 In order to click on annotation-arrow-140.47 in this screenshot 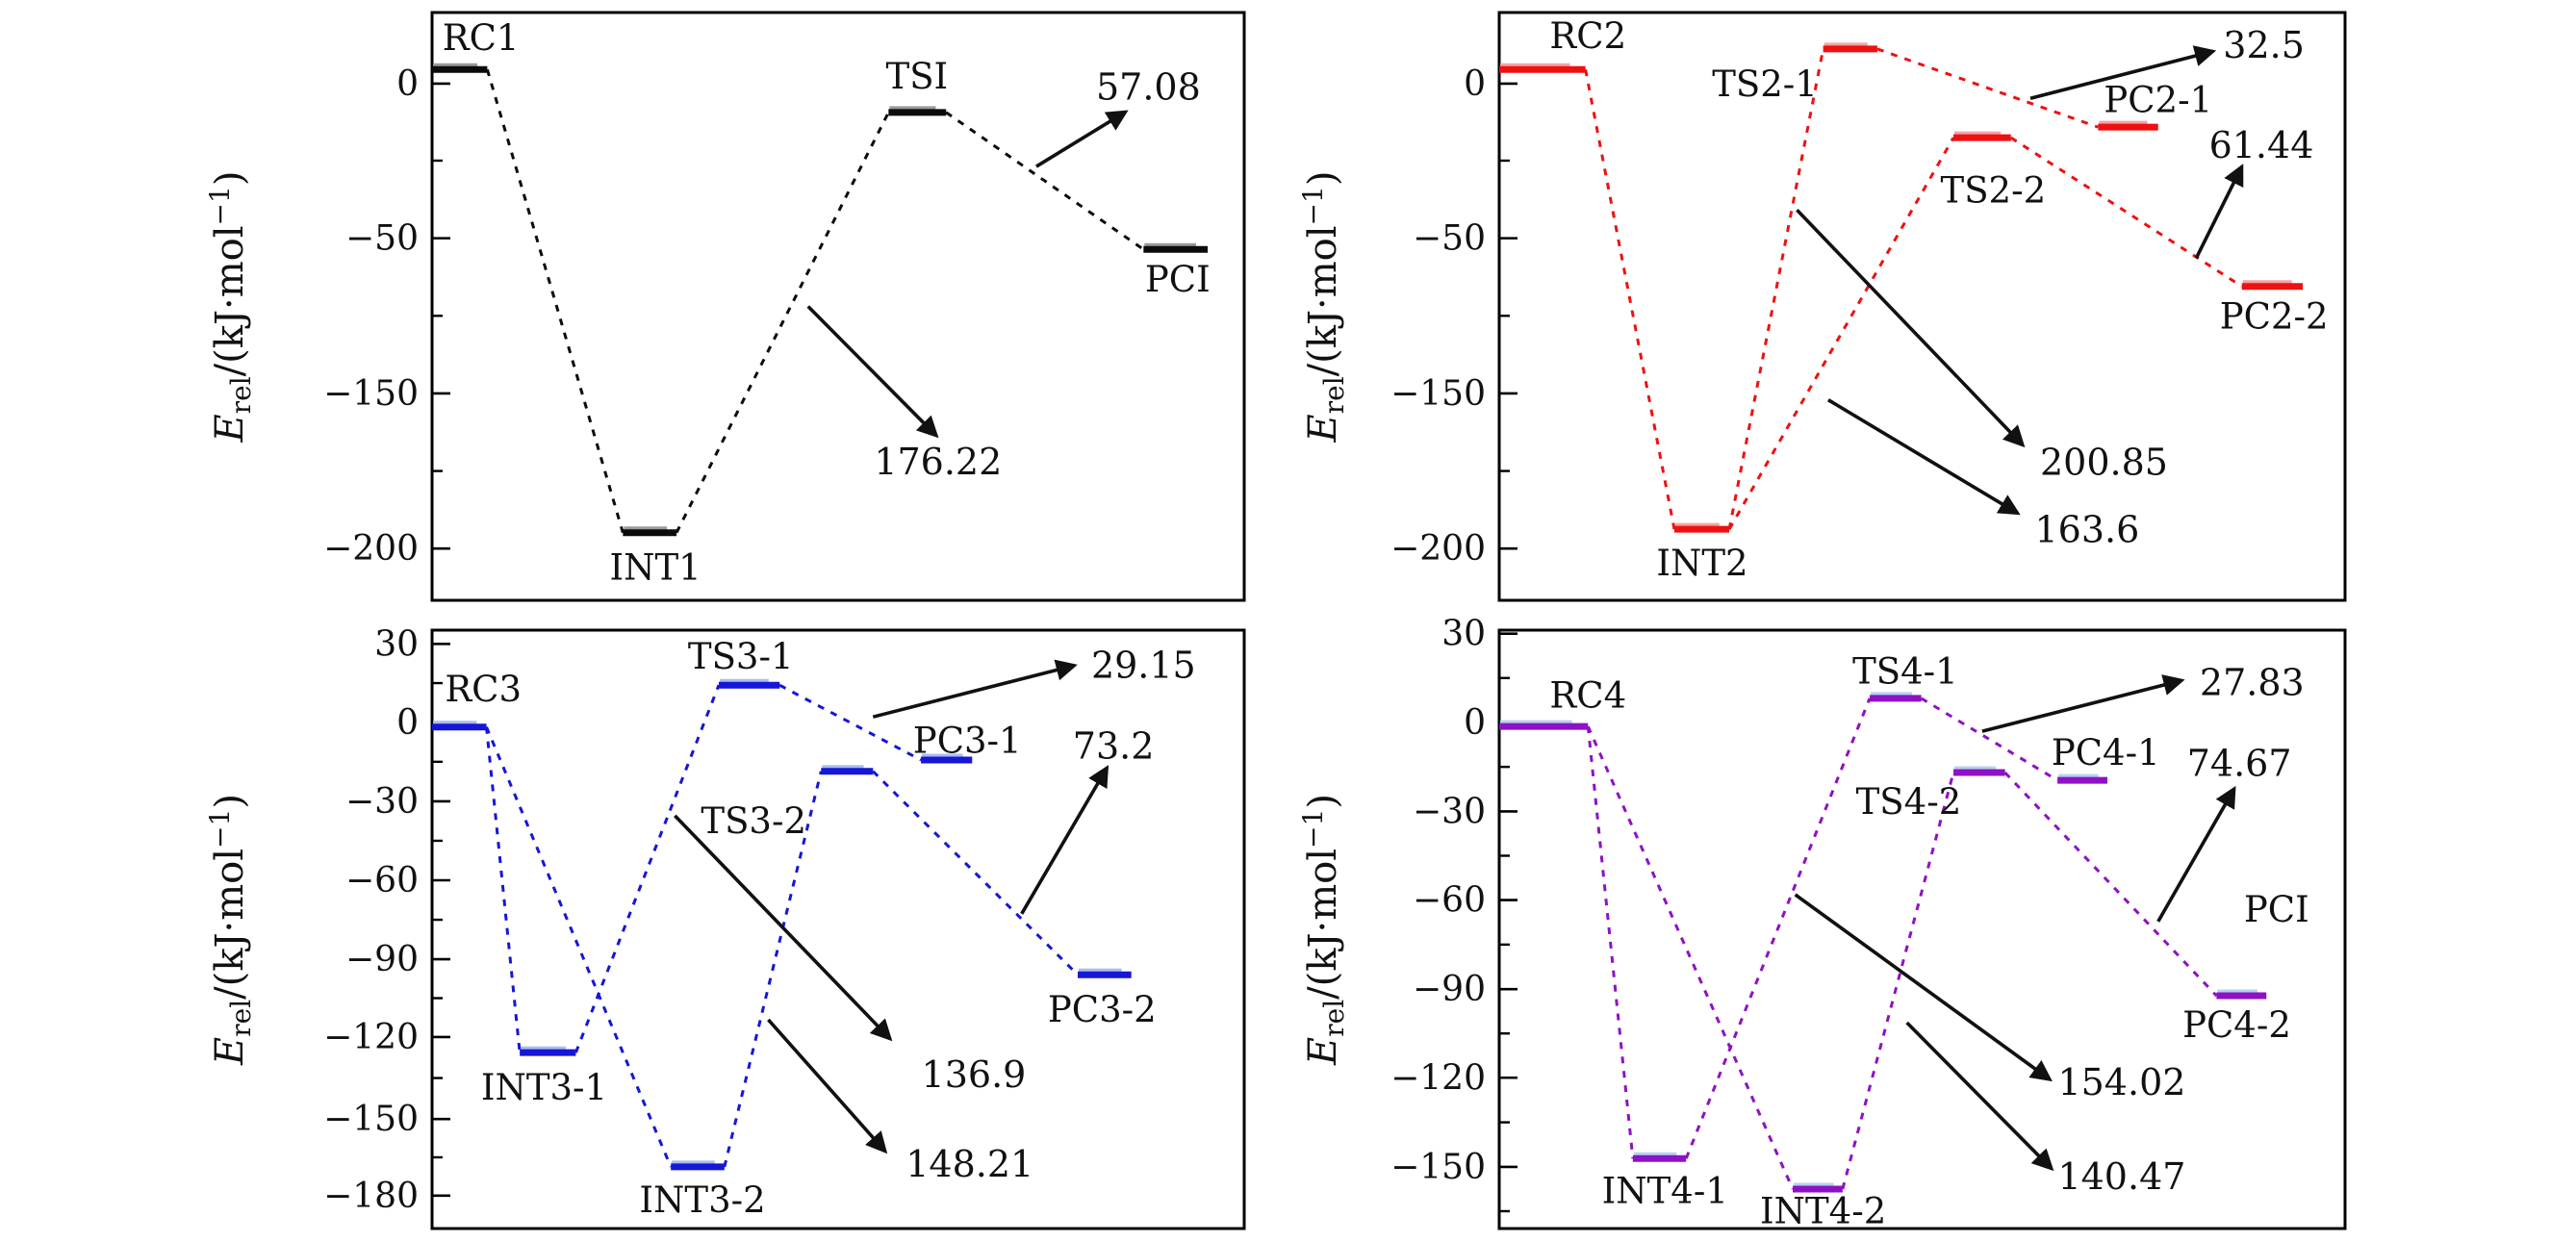, I will do `click(1979, 1096)`.